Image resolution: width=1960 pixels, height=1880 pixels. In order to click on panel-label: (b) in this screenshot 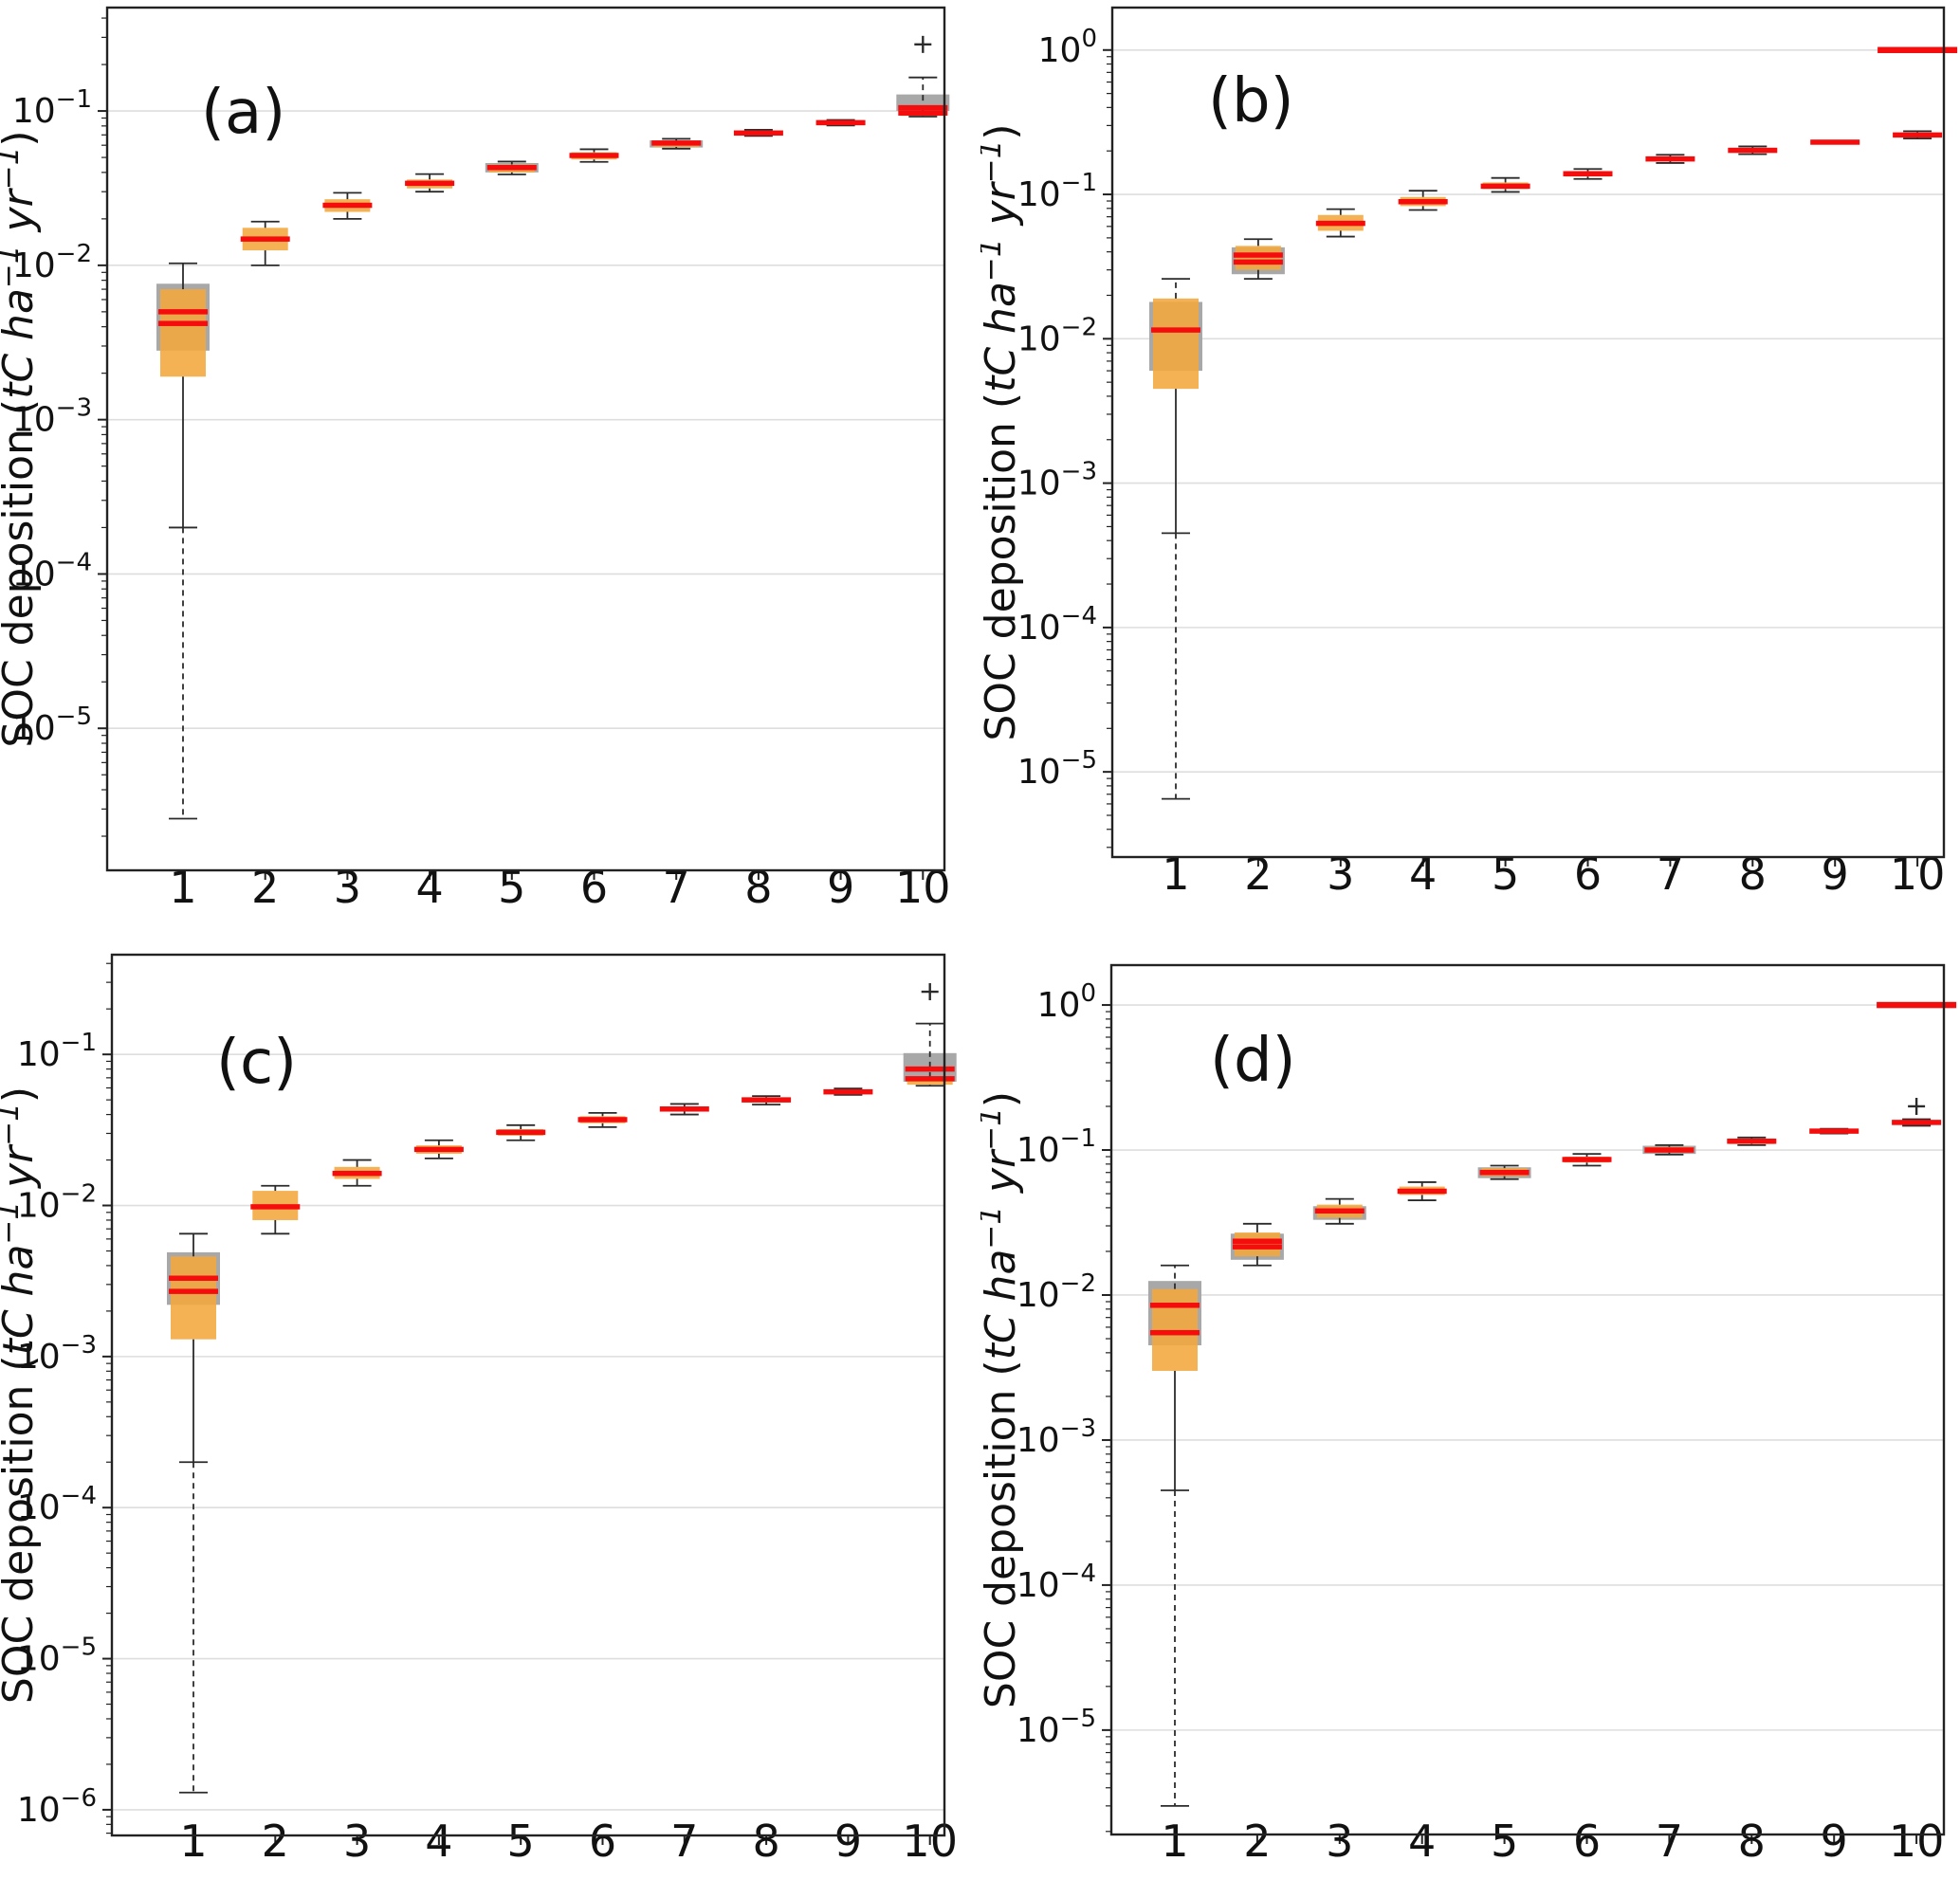, I will do `click(1251, 102)`.